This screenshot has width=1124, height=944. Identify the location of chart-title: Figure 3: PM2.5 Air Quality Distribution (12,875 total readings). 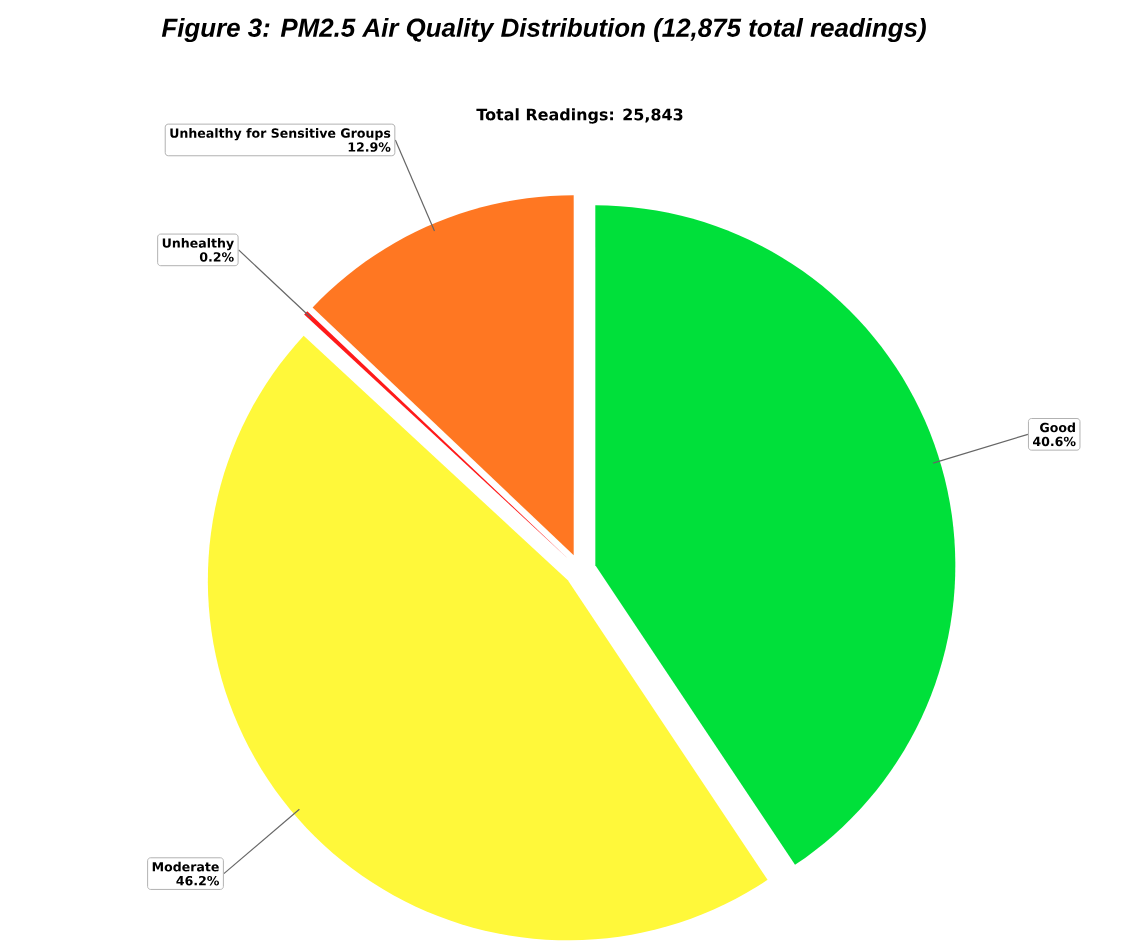
(543, 30).